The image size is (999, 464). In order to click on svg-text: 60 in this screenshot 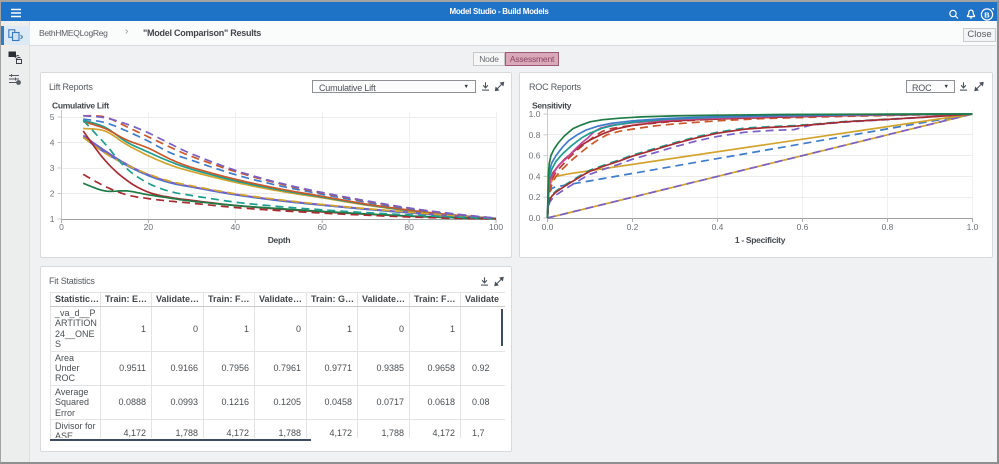, I will do `click(322, 227)`.